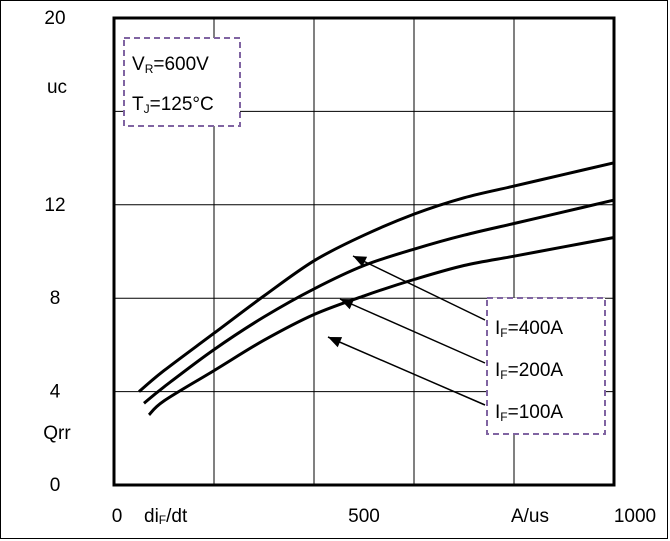 The image size is (670, 541). I want to click on series-200a-main: I, so click(497, 370).